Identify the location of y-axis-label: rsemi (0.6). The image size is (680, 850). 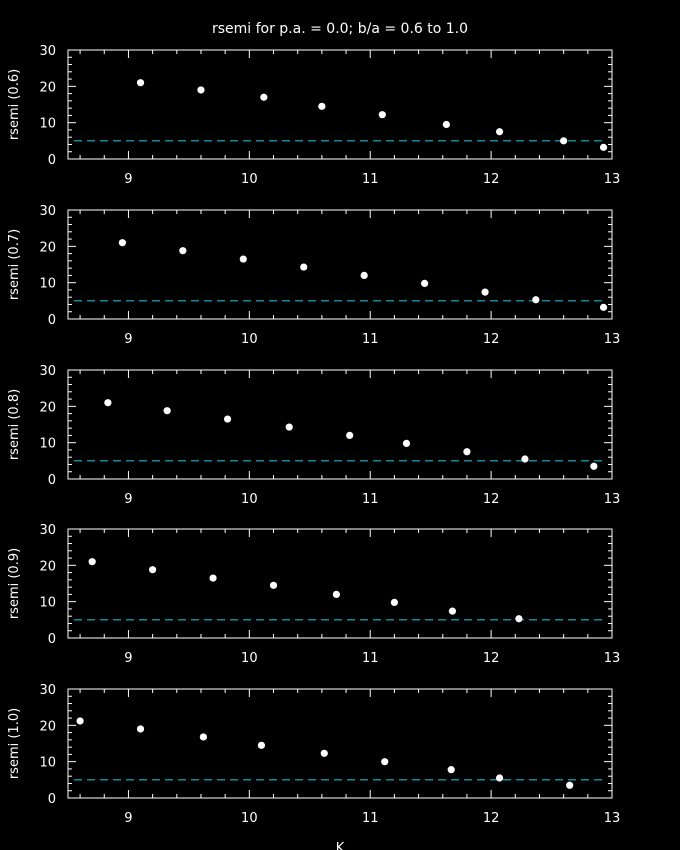
(14, 104).